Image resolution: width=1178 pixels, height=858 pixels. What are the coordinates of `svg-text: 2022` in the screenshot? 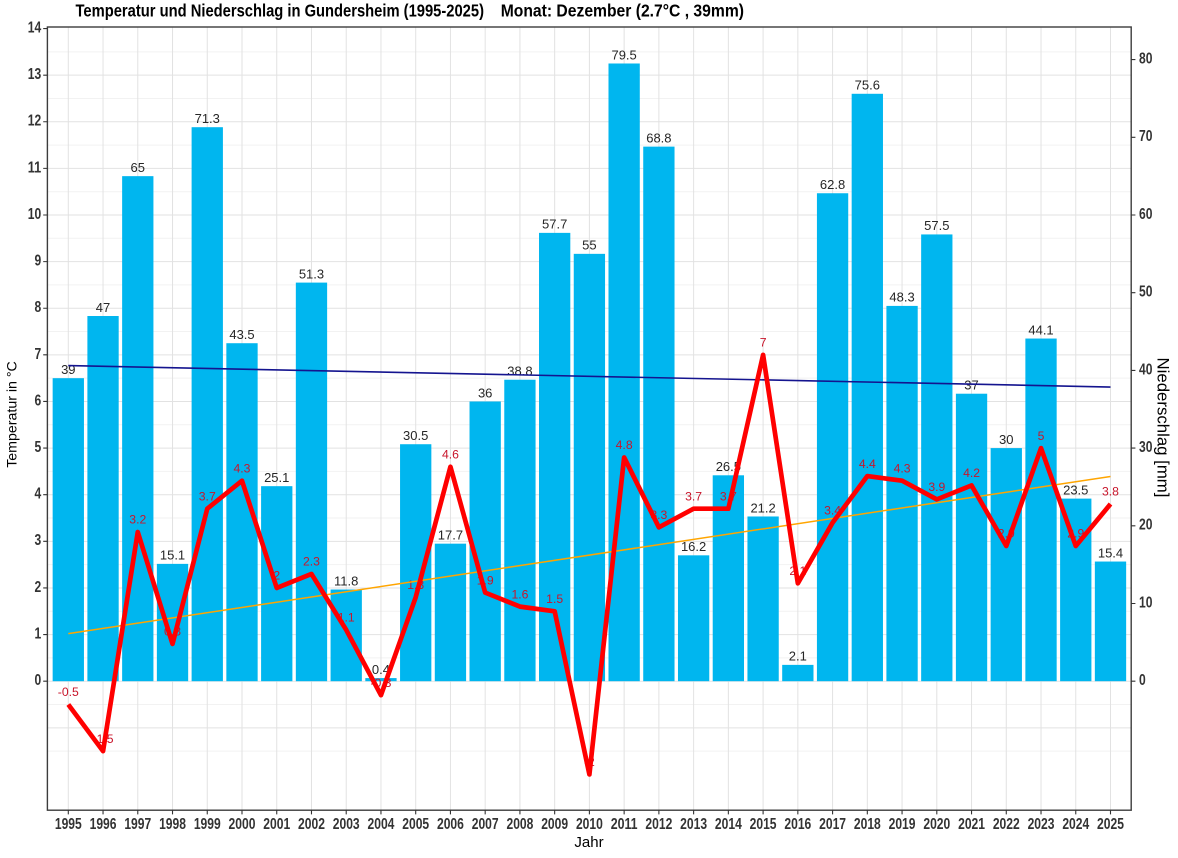 It's located at (1006, 824).